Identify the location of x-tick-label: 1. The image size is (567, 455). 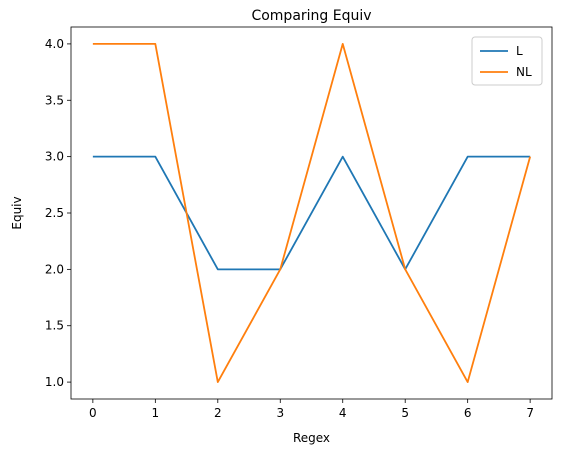
(156, 413).